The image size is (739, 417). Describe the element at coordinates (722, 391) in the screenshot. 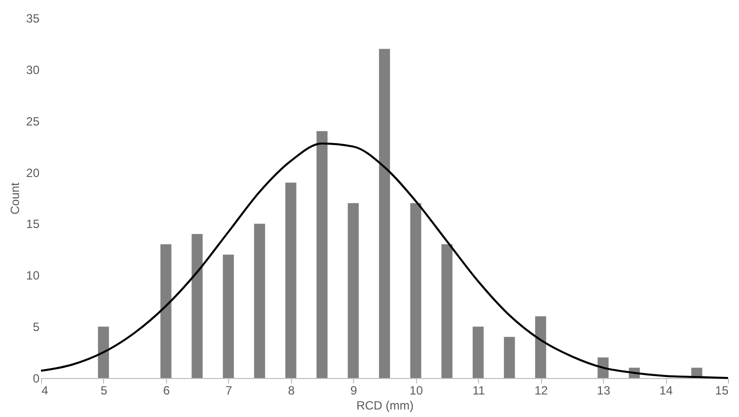

I see `x-tick-label: 15` at that location.